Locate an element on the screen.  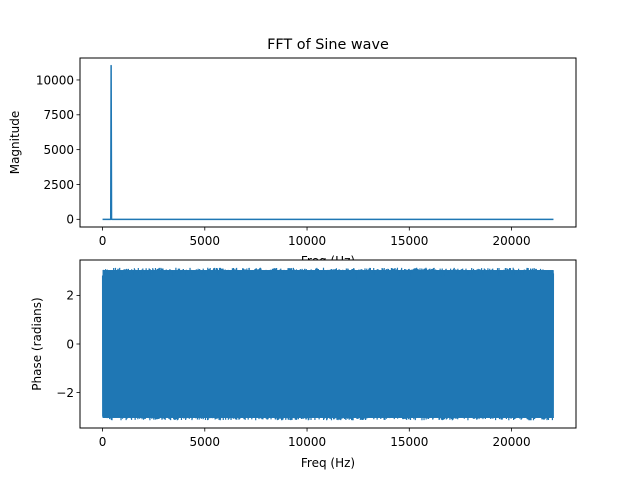
y-tick-label: 10000 is located at coordinates (55, 80).